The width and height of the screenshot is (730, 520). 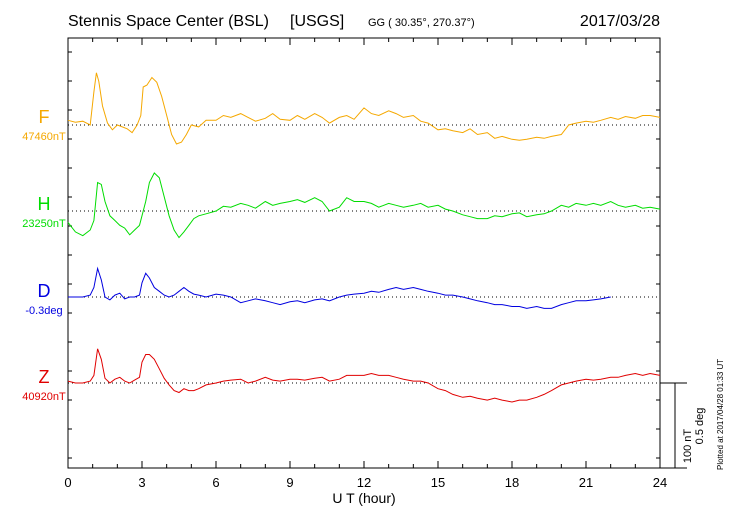 I want to click on series-d-line, so click(x=339, y=287).